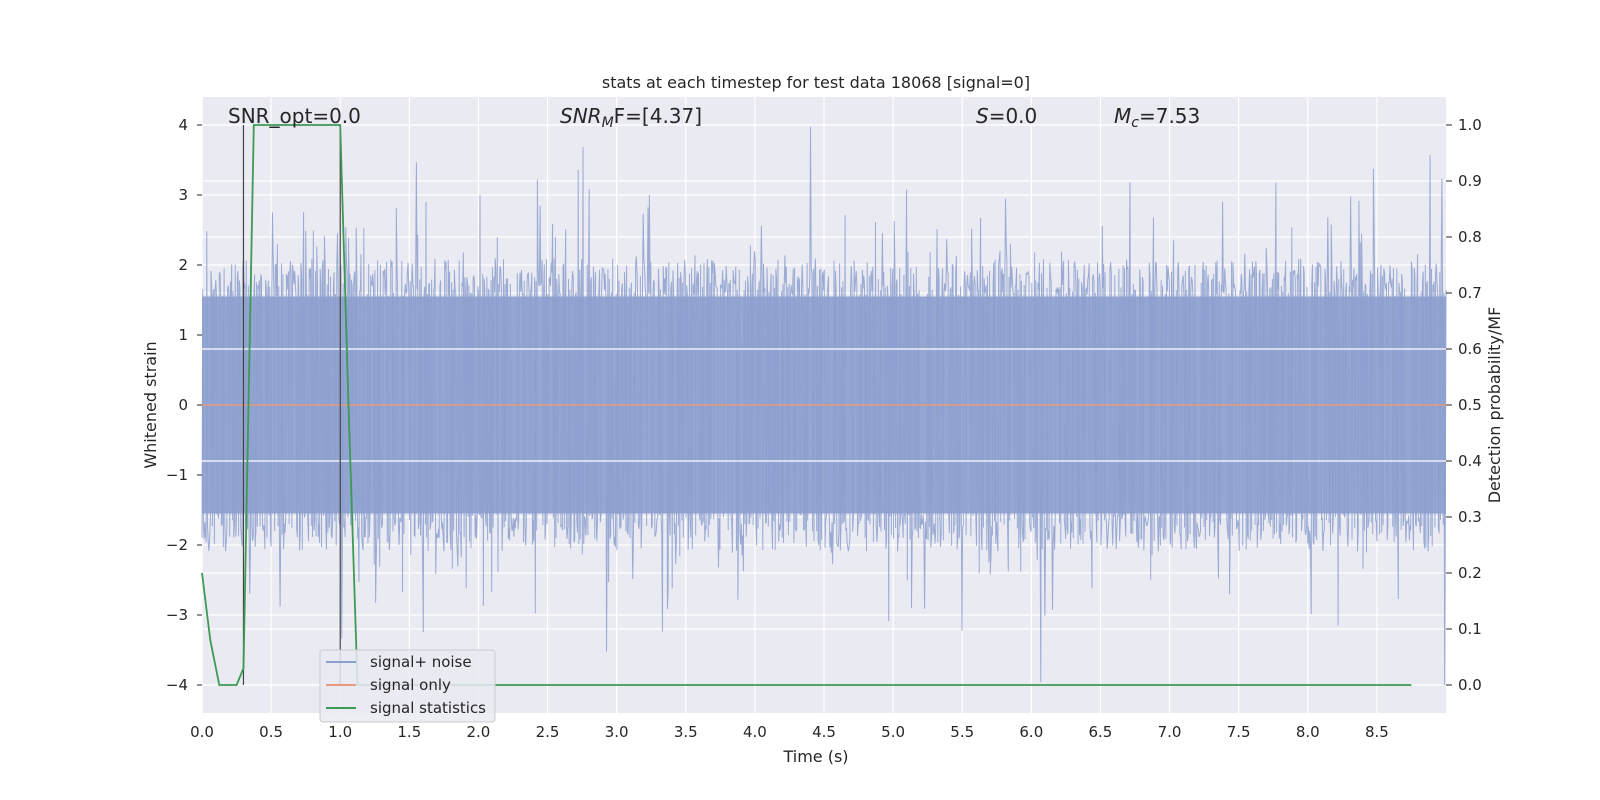 Image resolution: width=1600 pixels, height=800 pixels. What do you see at coordinates (982, 116) in the screenshot?
I see `s-var: S` at bounding box center [982, 116].